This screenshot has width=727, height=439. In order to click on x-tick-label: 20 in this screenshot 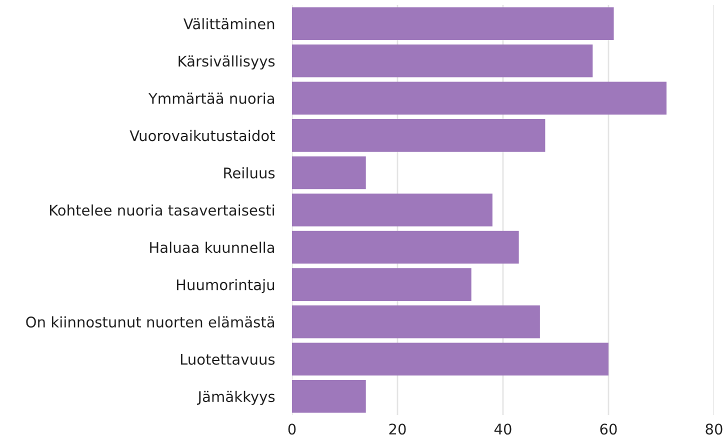, I will do `click(397, 429)`.